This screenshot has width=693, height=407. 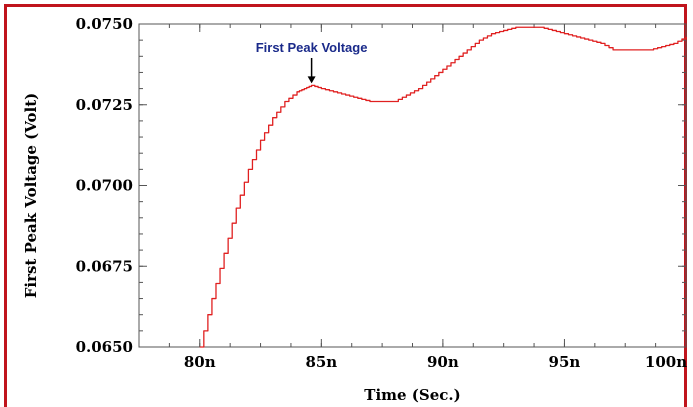 What do you see at coordinates (31, 196) in the screenshot?
I see `y-axis-title: First Peak Voltage (Volt)` at bounding box center [31, 196].